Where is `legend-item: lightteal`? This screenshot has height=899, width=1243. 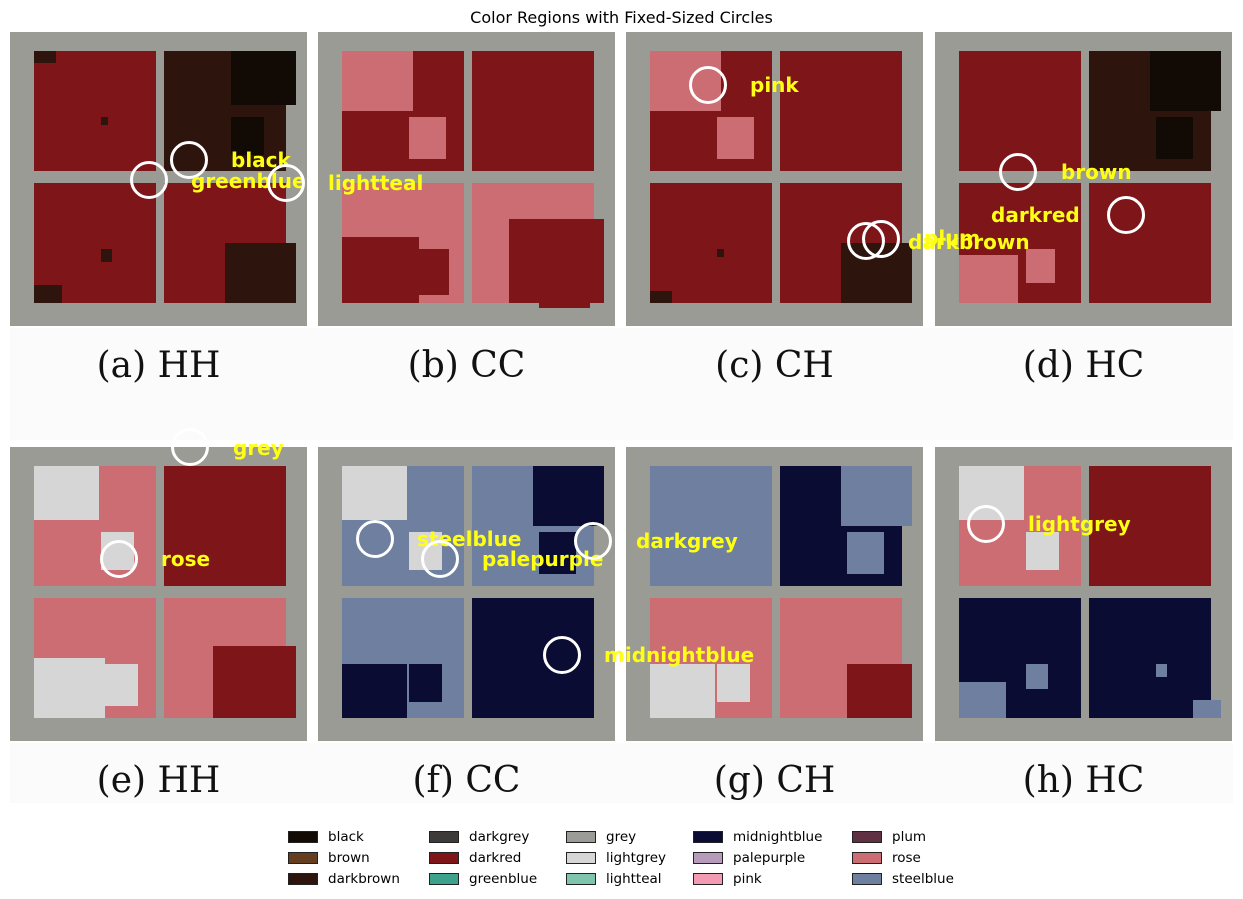
legend-item: lightteal is located at coordinates (629, 878).